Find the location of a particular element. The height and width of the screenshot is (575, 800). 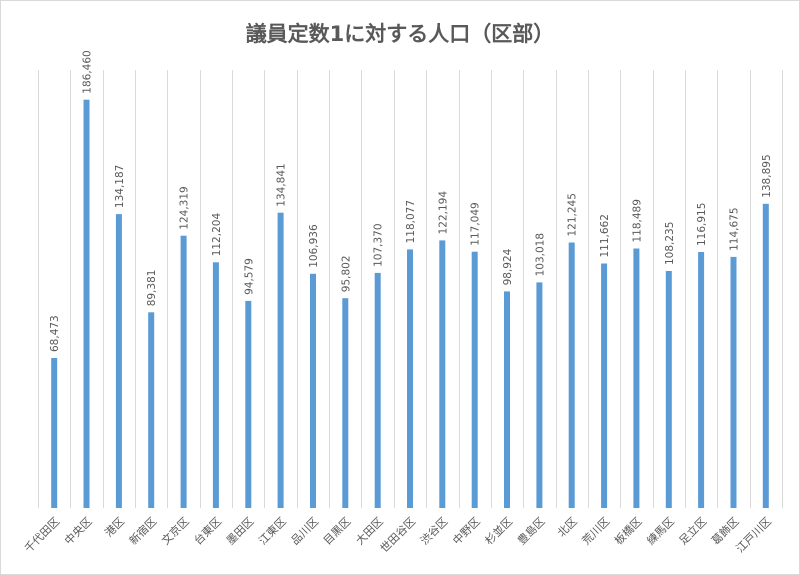

value-label: 68,473 is located at coordinates (55, 333).